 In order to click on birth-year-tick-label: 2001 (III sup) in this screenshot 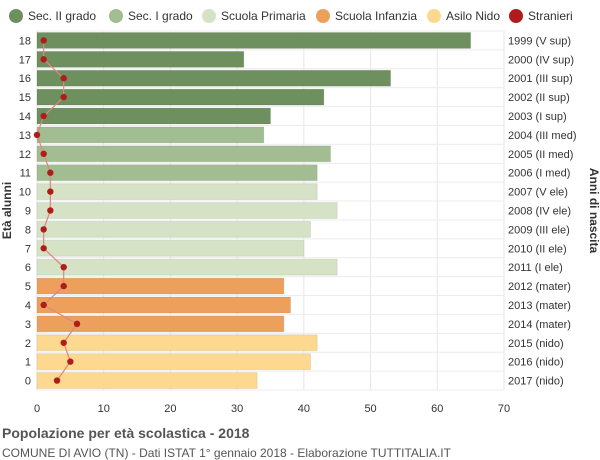, I will do `click(540, 79)`.